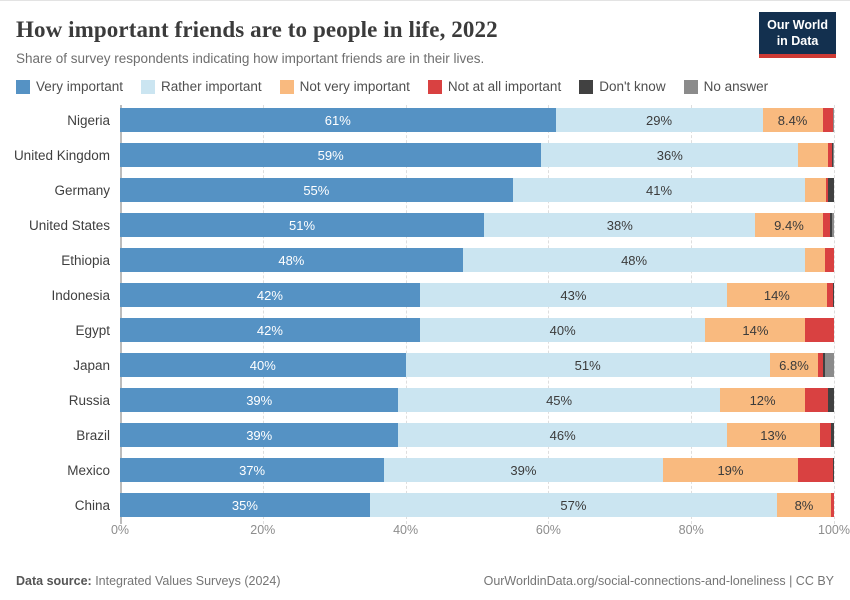 This screenshot has width=850, height=600. What do you see at coordinates (620, 225) in the screenshot?
I see `segment-rather-important: 38%` at bounding box center [620, 225].